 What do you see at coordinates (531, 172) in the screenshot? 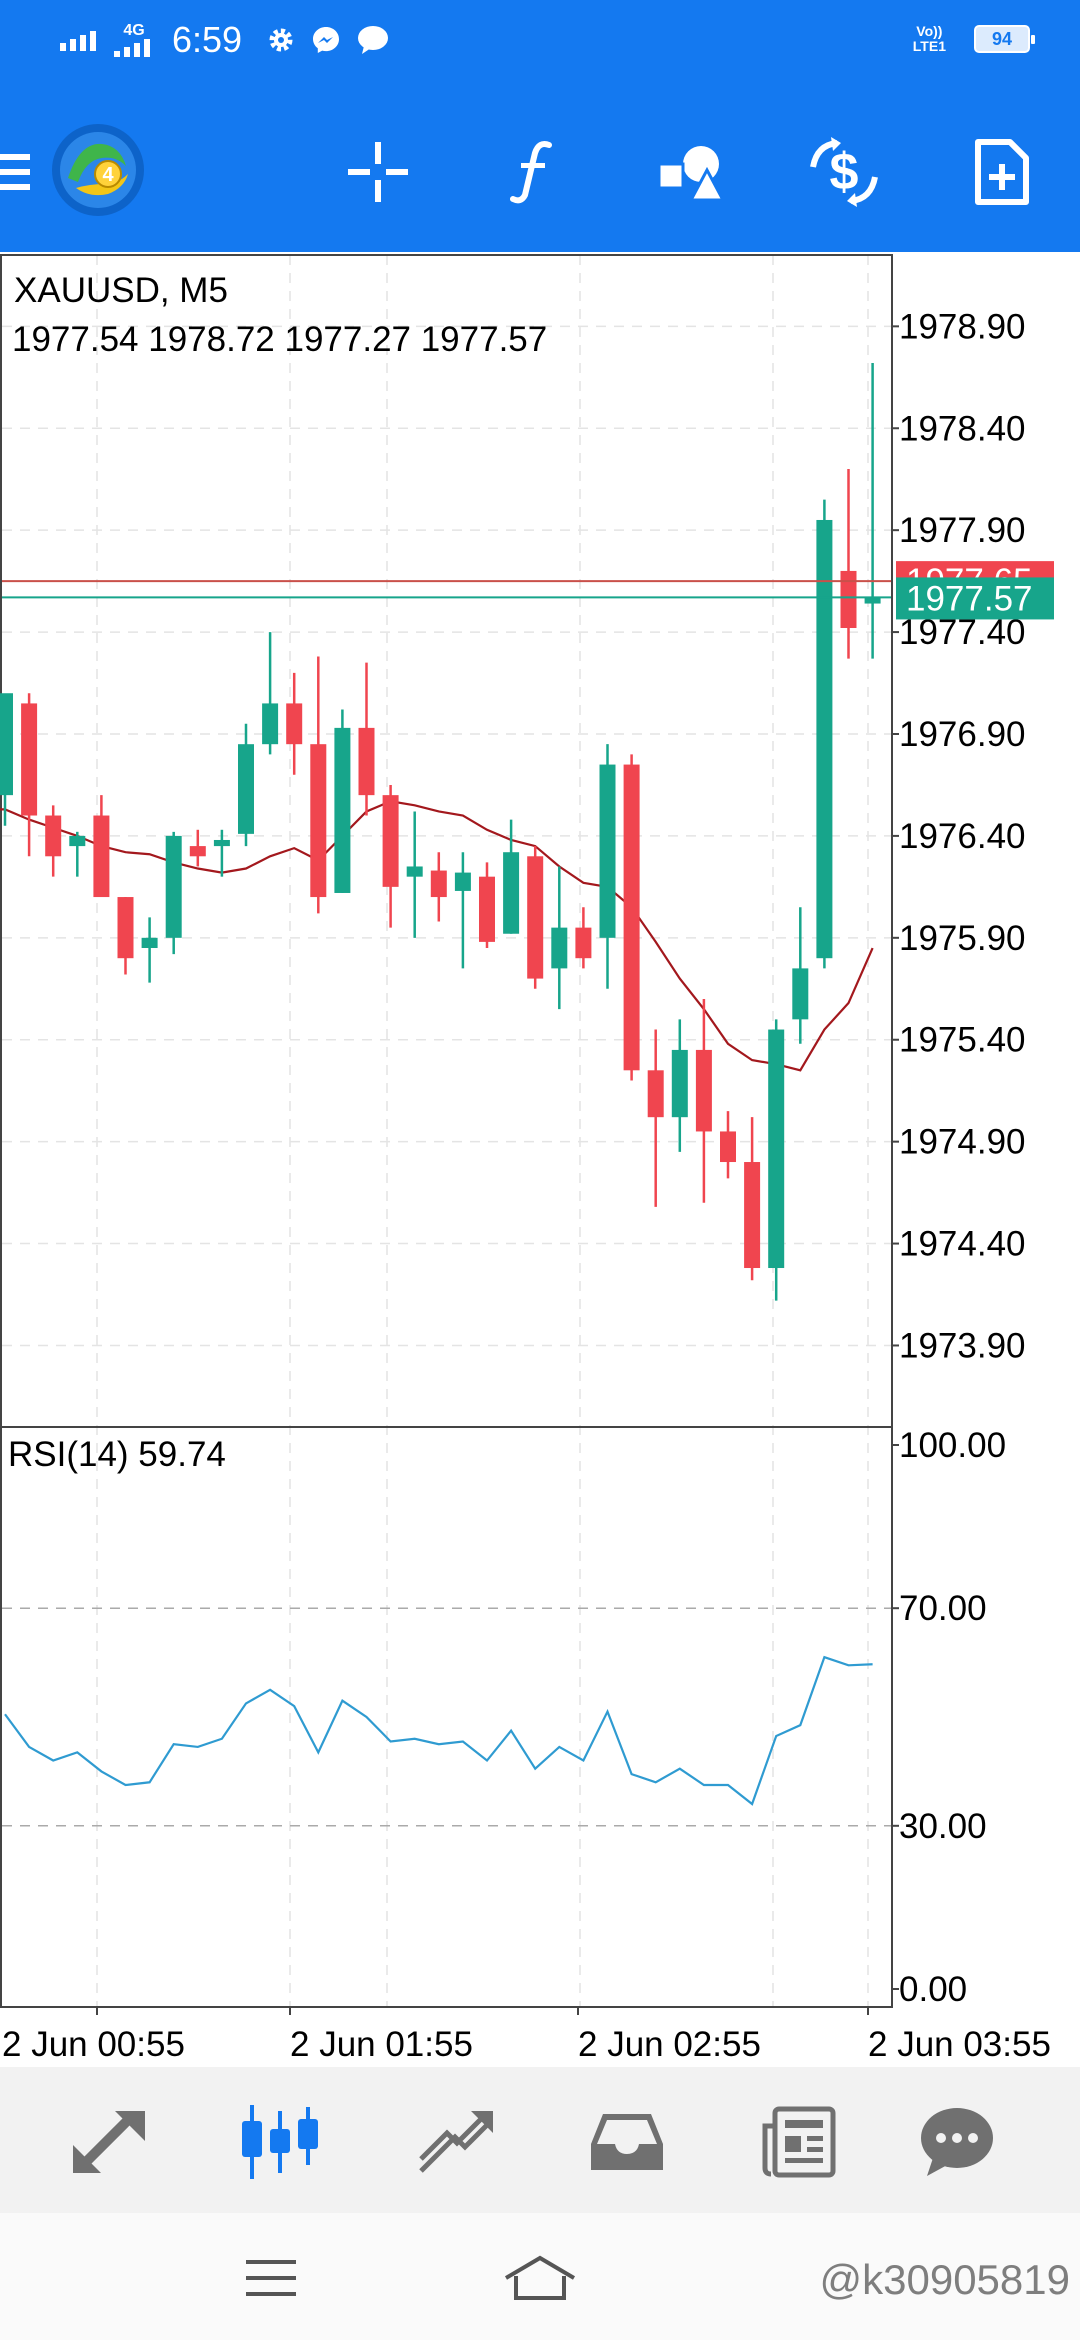
I see `function-icon` at bounding box center [531, 172].